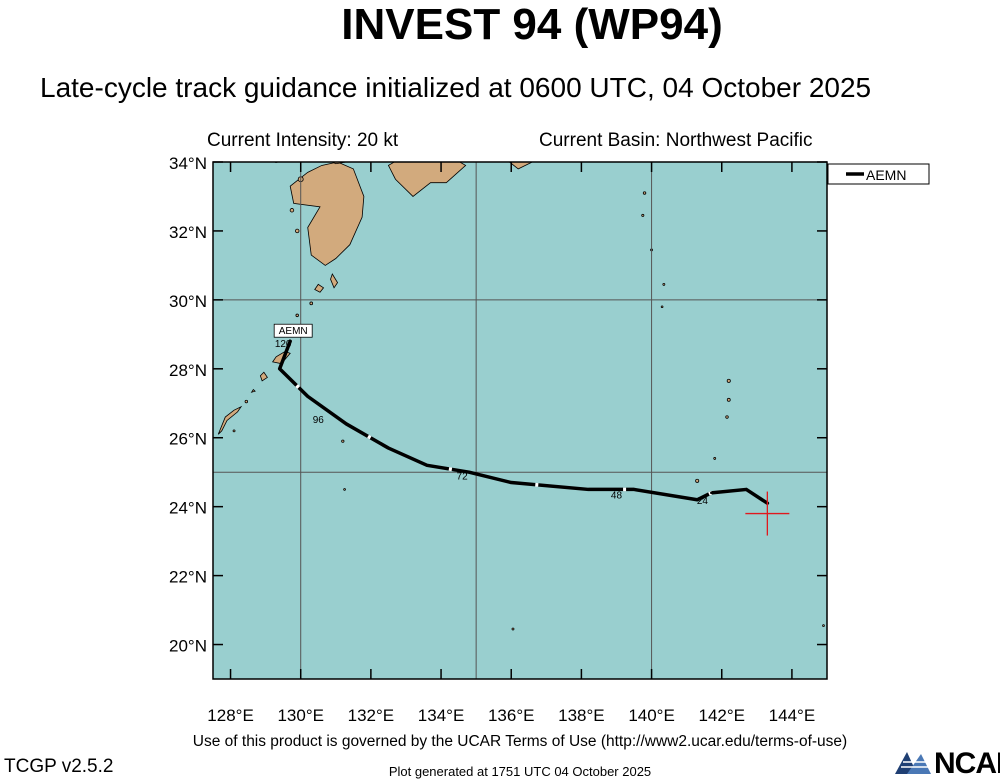  Describe the element at coordinates (532, 24) in the screenshot. I see `page-title: INVEST 94 (WP94)` at that location.